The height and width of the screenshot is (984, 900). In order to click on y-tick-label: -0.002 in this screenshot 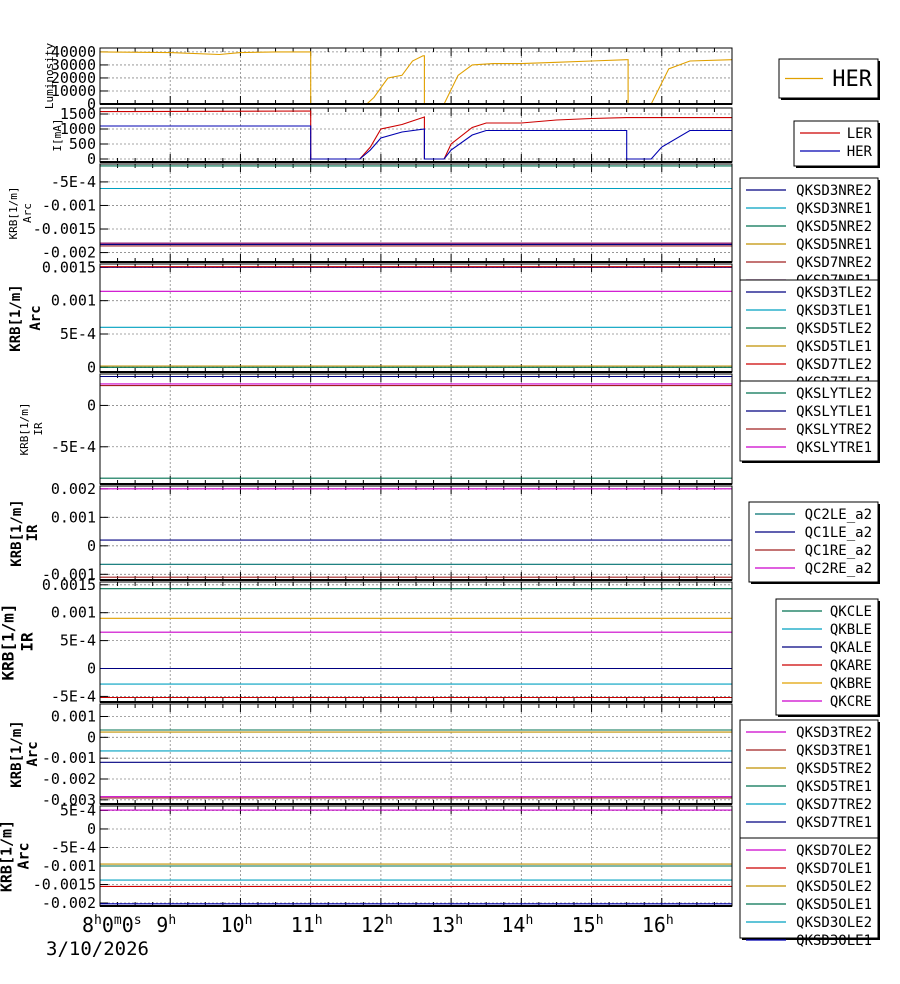, I will do `click(69, 253)`.